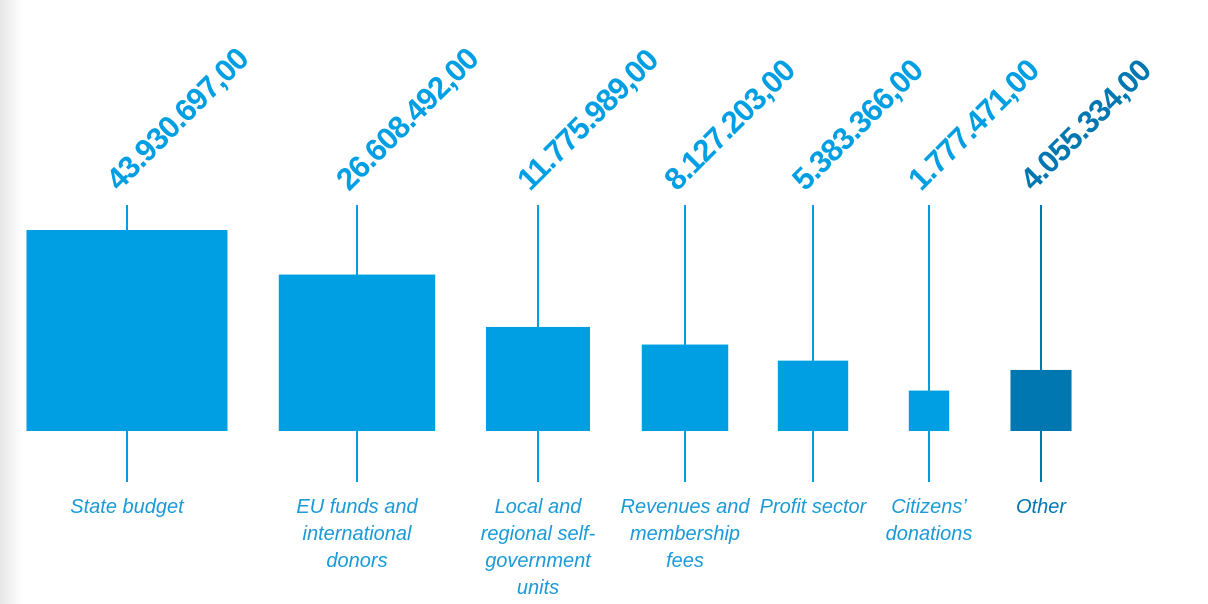 The height and width of the screenshot is (604, 1208). Describe the element at coordinates (929, 520) in the screenshot. I see `category-label: Citizens’ donations` at that location.